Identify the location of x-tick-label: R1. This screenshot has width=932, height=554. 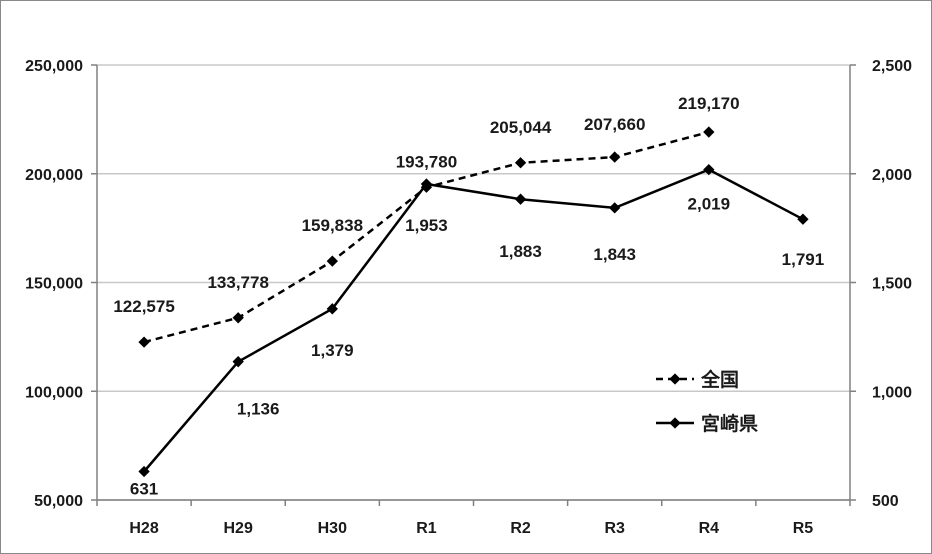
(426, 528).